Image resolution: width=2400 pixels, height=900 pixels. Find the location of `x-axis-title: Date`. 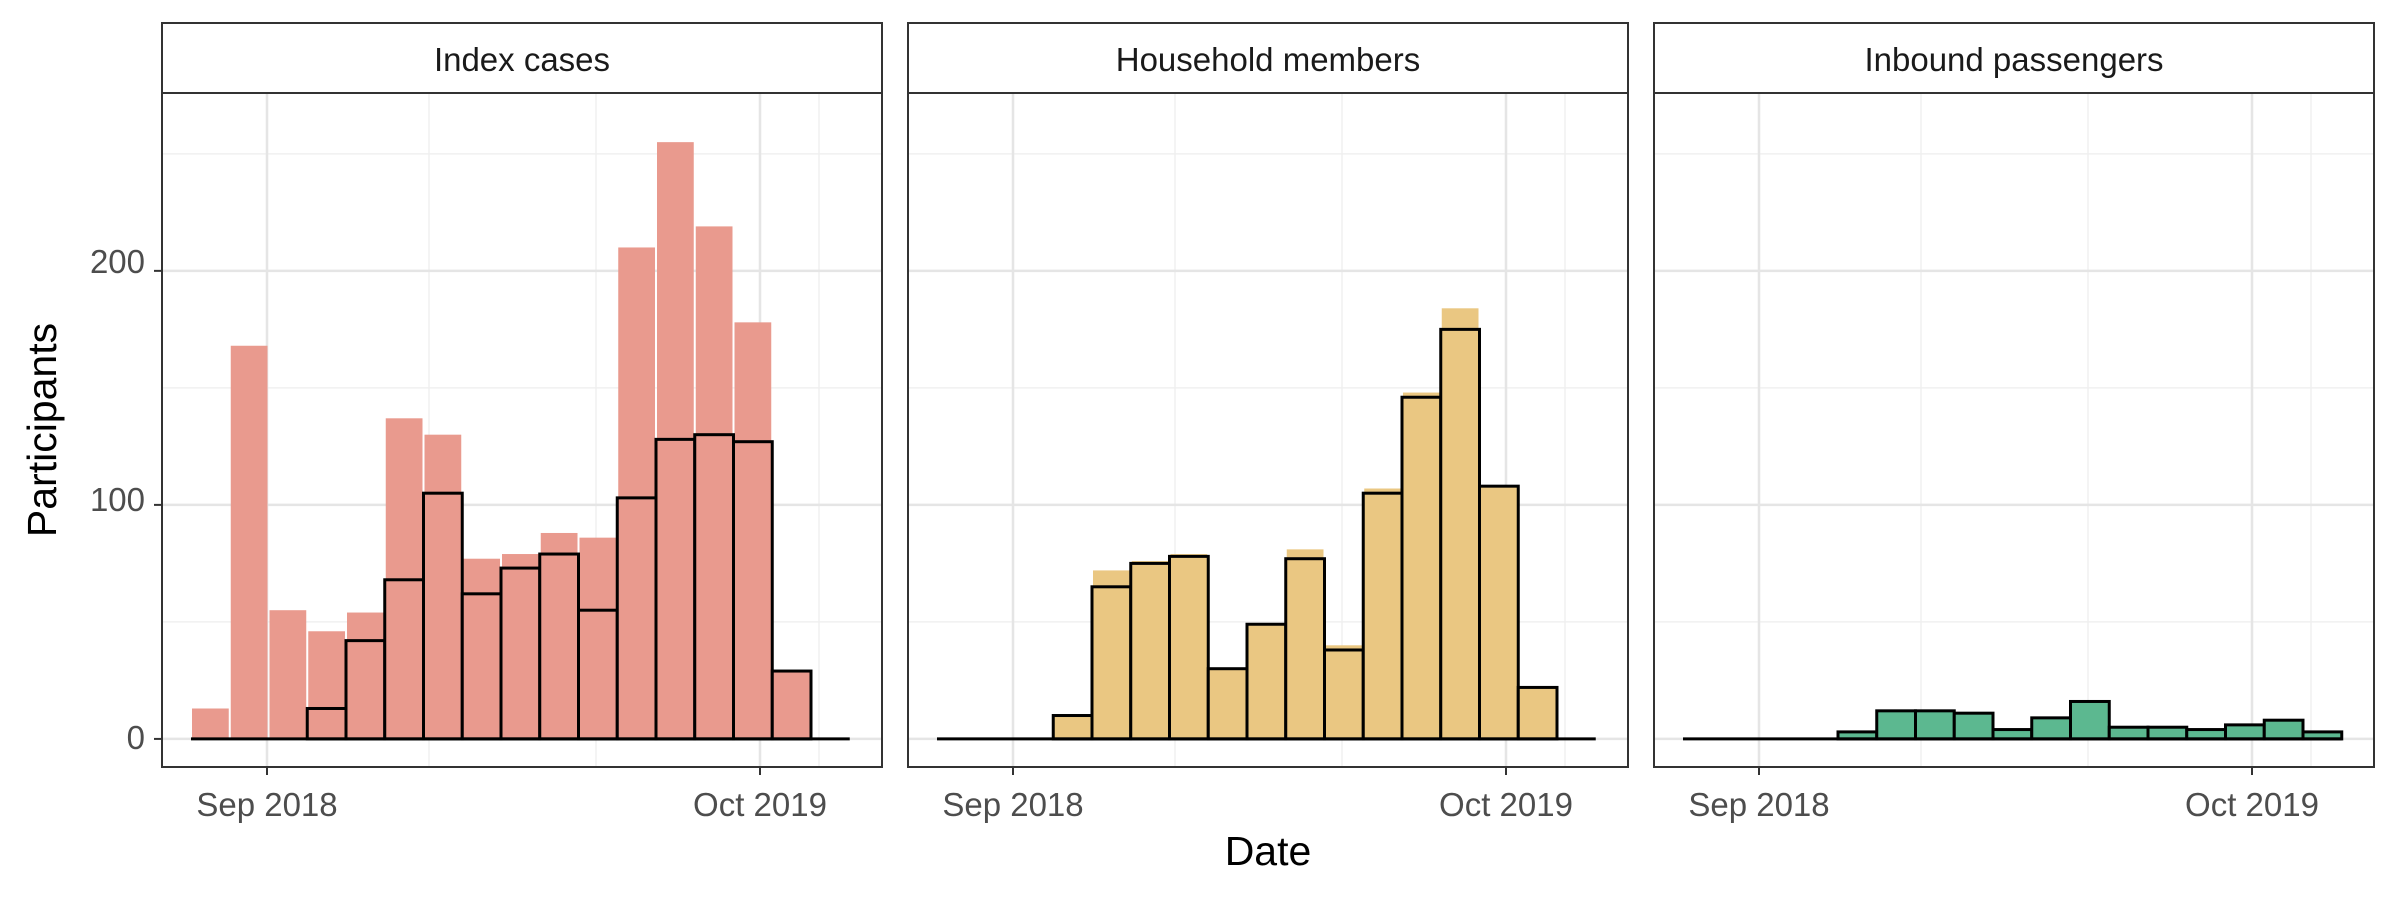

x-axis-title: Date is located at coordinates (1268, 851).